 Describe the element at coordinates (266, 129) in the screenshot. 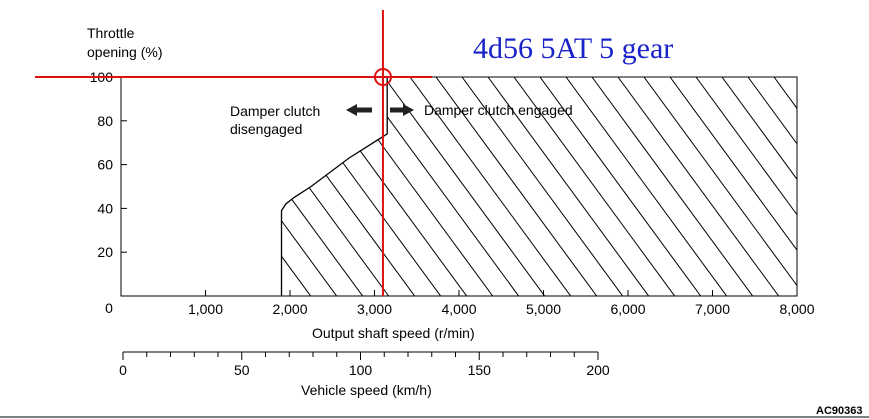

I see `disengaged-label-line-2: disengaged` at that location.